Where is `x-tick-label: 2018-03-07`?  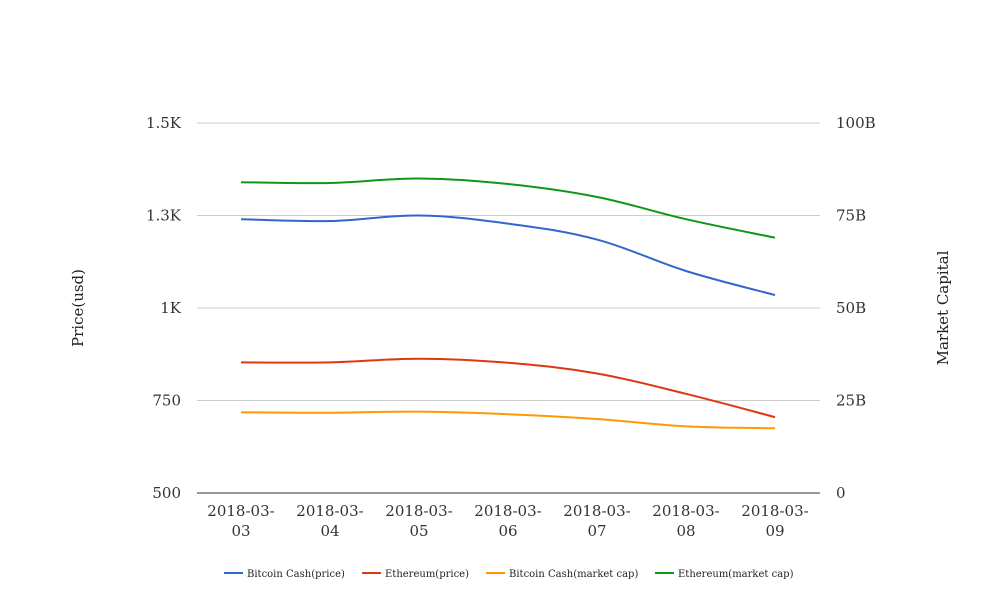
x-tick-label: 2018-03-07 is located at coordinates (596, 521).